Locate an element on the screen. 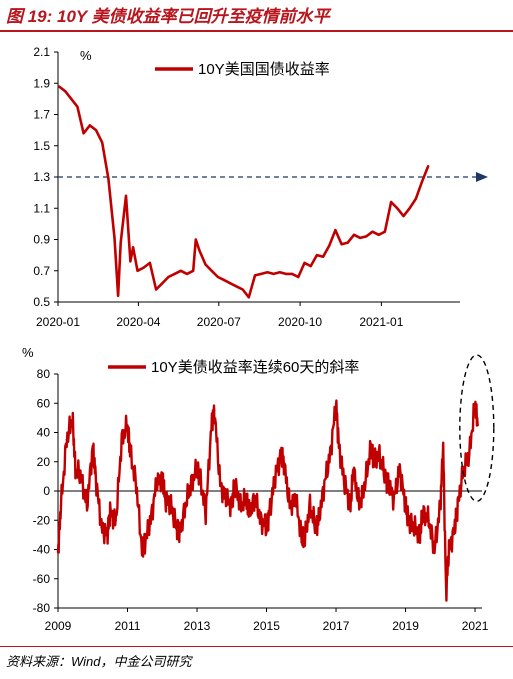 The width and height of the screenshot is (513, 679). chart1-y-ticks: 0.5 0.7 0.9 1.1 1.3 1.5 1.7 1.9 2.1 is located at coordinates (45, 177).